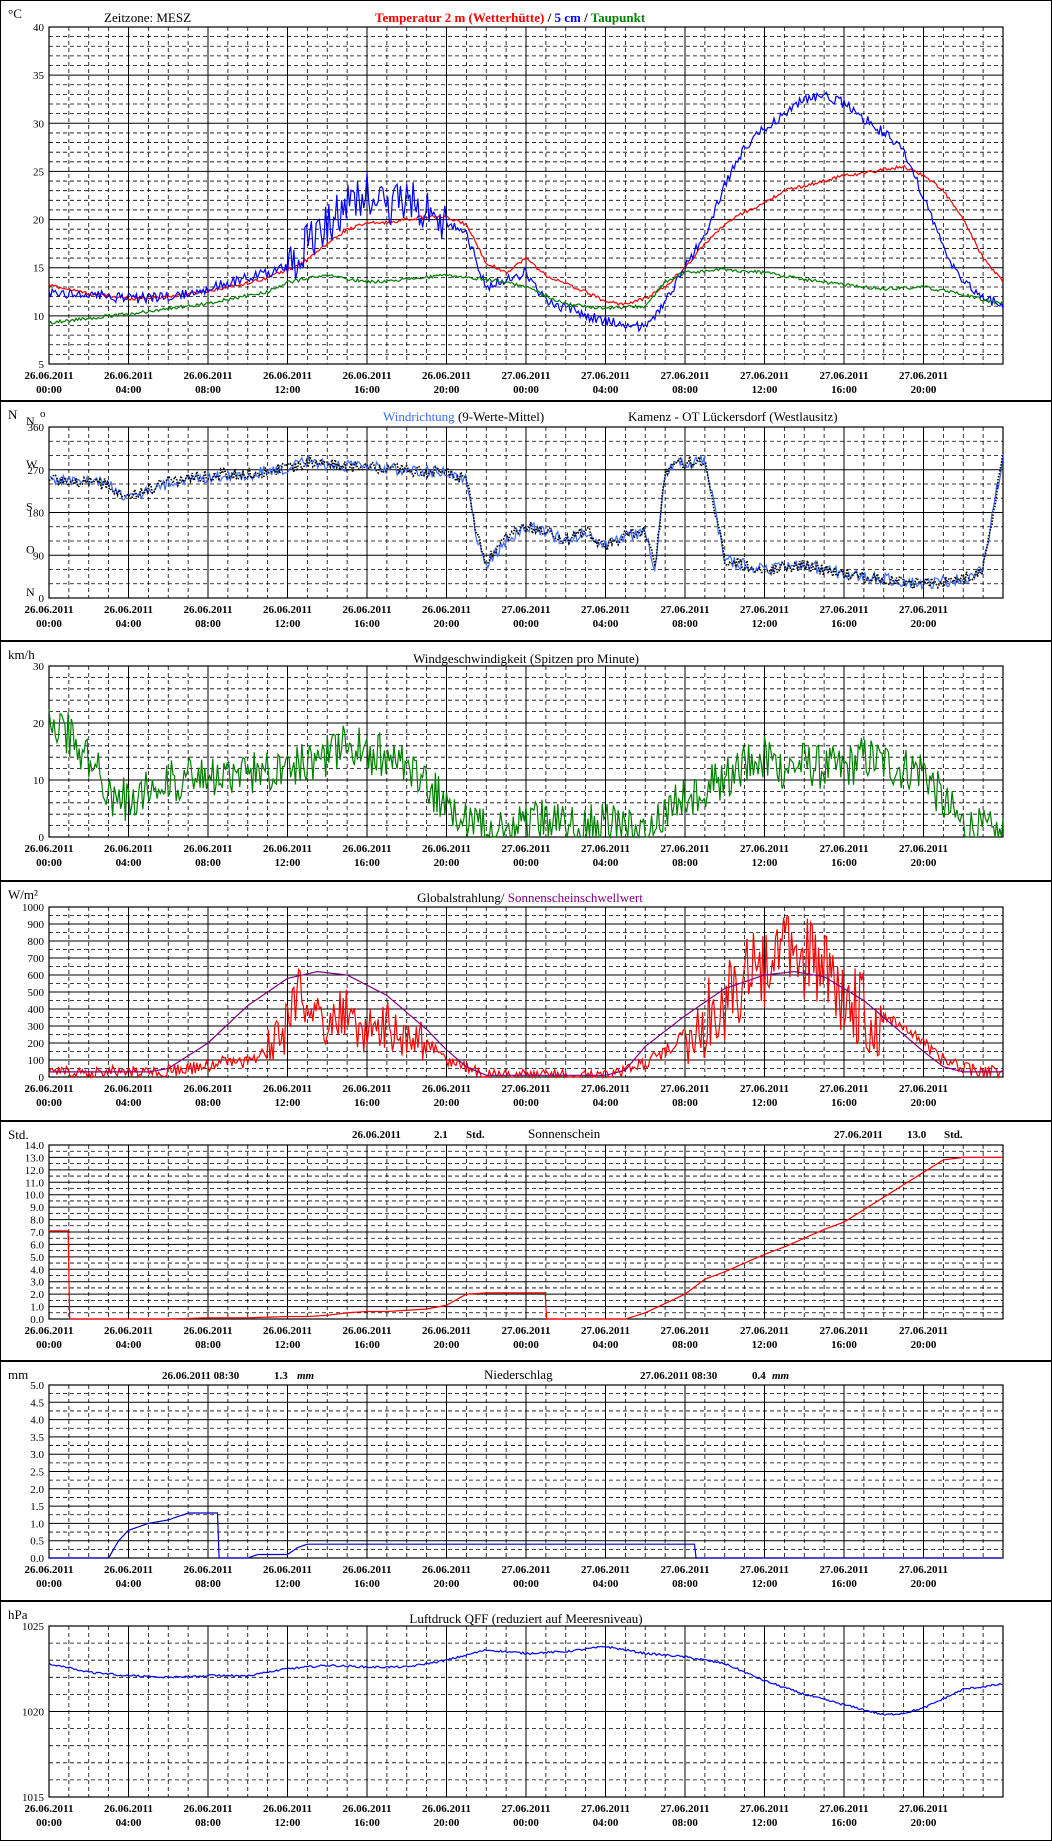  Describe the element at coordinates (759, 1376) in the screenshot. I see `precip-day2-value: 0.4` at that location.